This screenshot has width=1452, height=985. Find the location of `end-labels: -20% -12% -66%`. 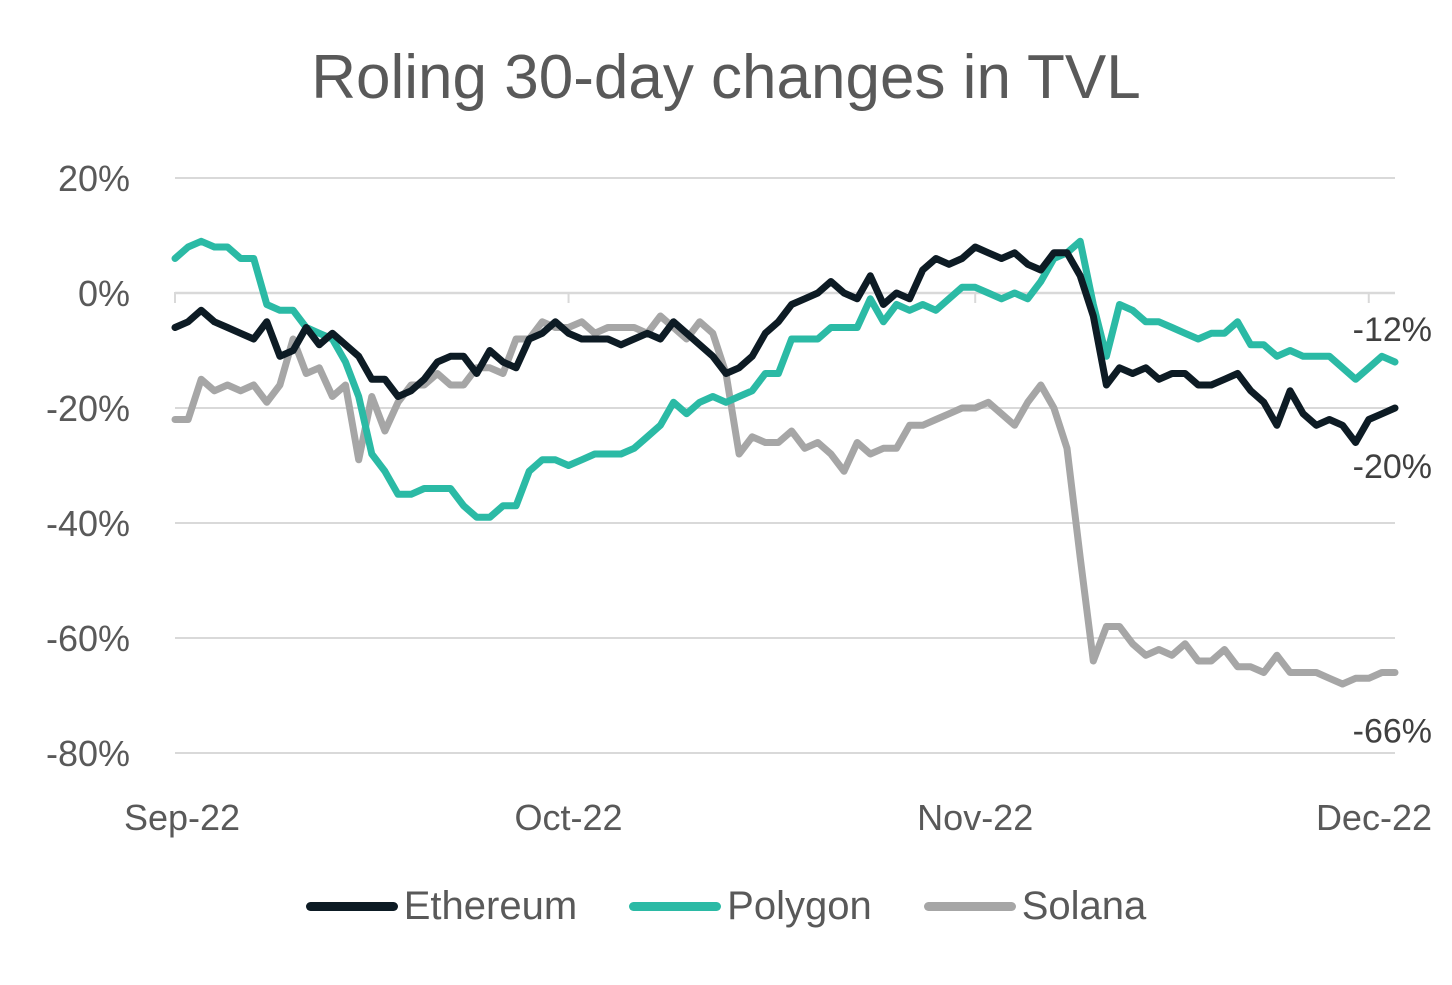

end-labels: -20% -12% -66% is located at coordinates (1392, 531).